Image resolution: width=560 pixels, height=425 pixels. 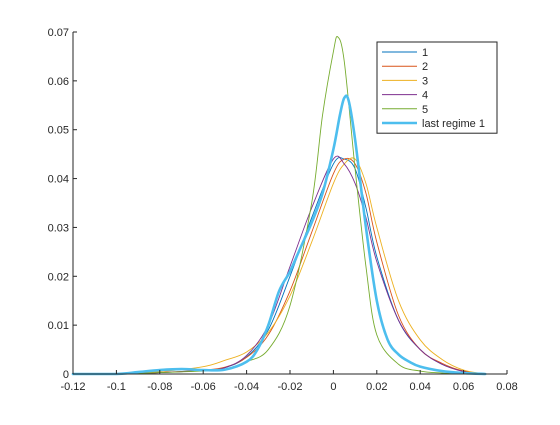 I want to click on x-tick-label: 0.04, so click(x=419, y=387).